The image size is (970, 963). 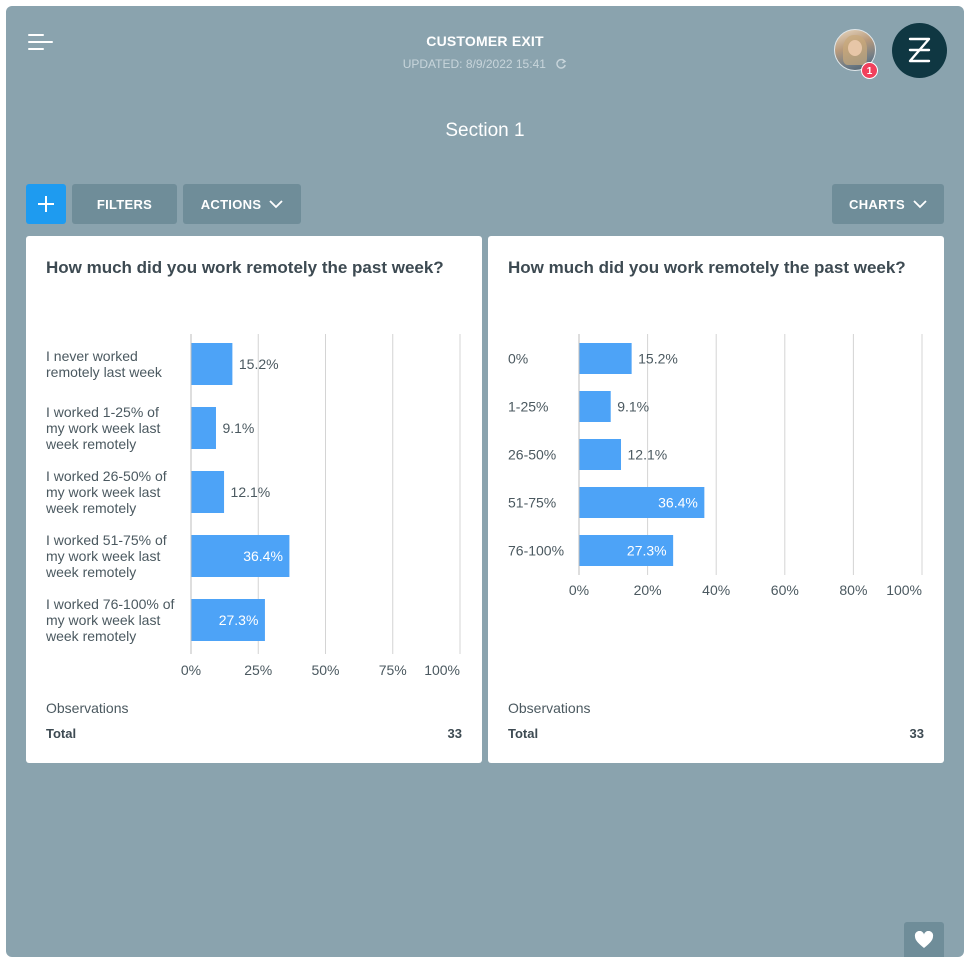 I want to click on charts-label: CHARTS, so click(x=877, y=204).